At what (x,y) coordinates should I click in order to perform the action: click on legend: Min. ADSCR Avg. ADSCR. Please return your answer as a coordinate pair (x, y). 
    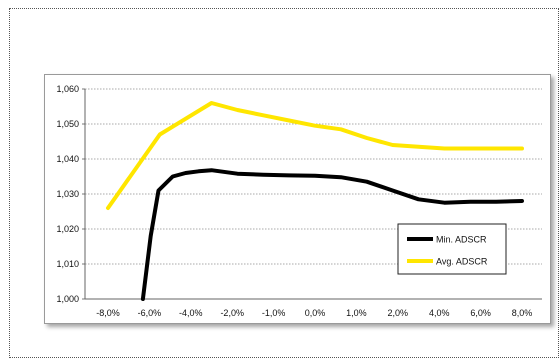
    Looking at the image, I should click on (452, 249).